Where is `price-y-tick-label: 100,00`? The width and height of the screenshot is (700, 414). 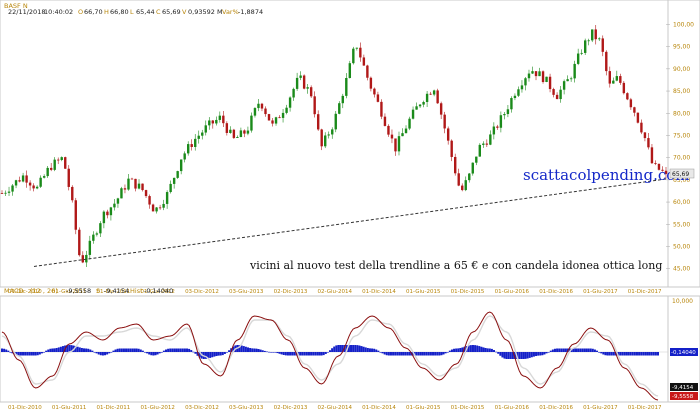 price-y-tick-label: 100,00 is located at coordinates (683, 24).